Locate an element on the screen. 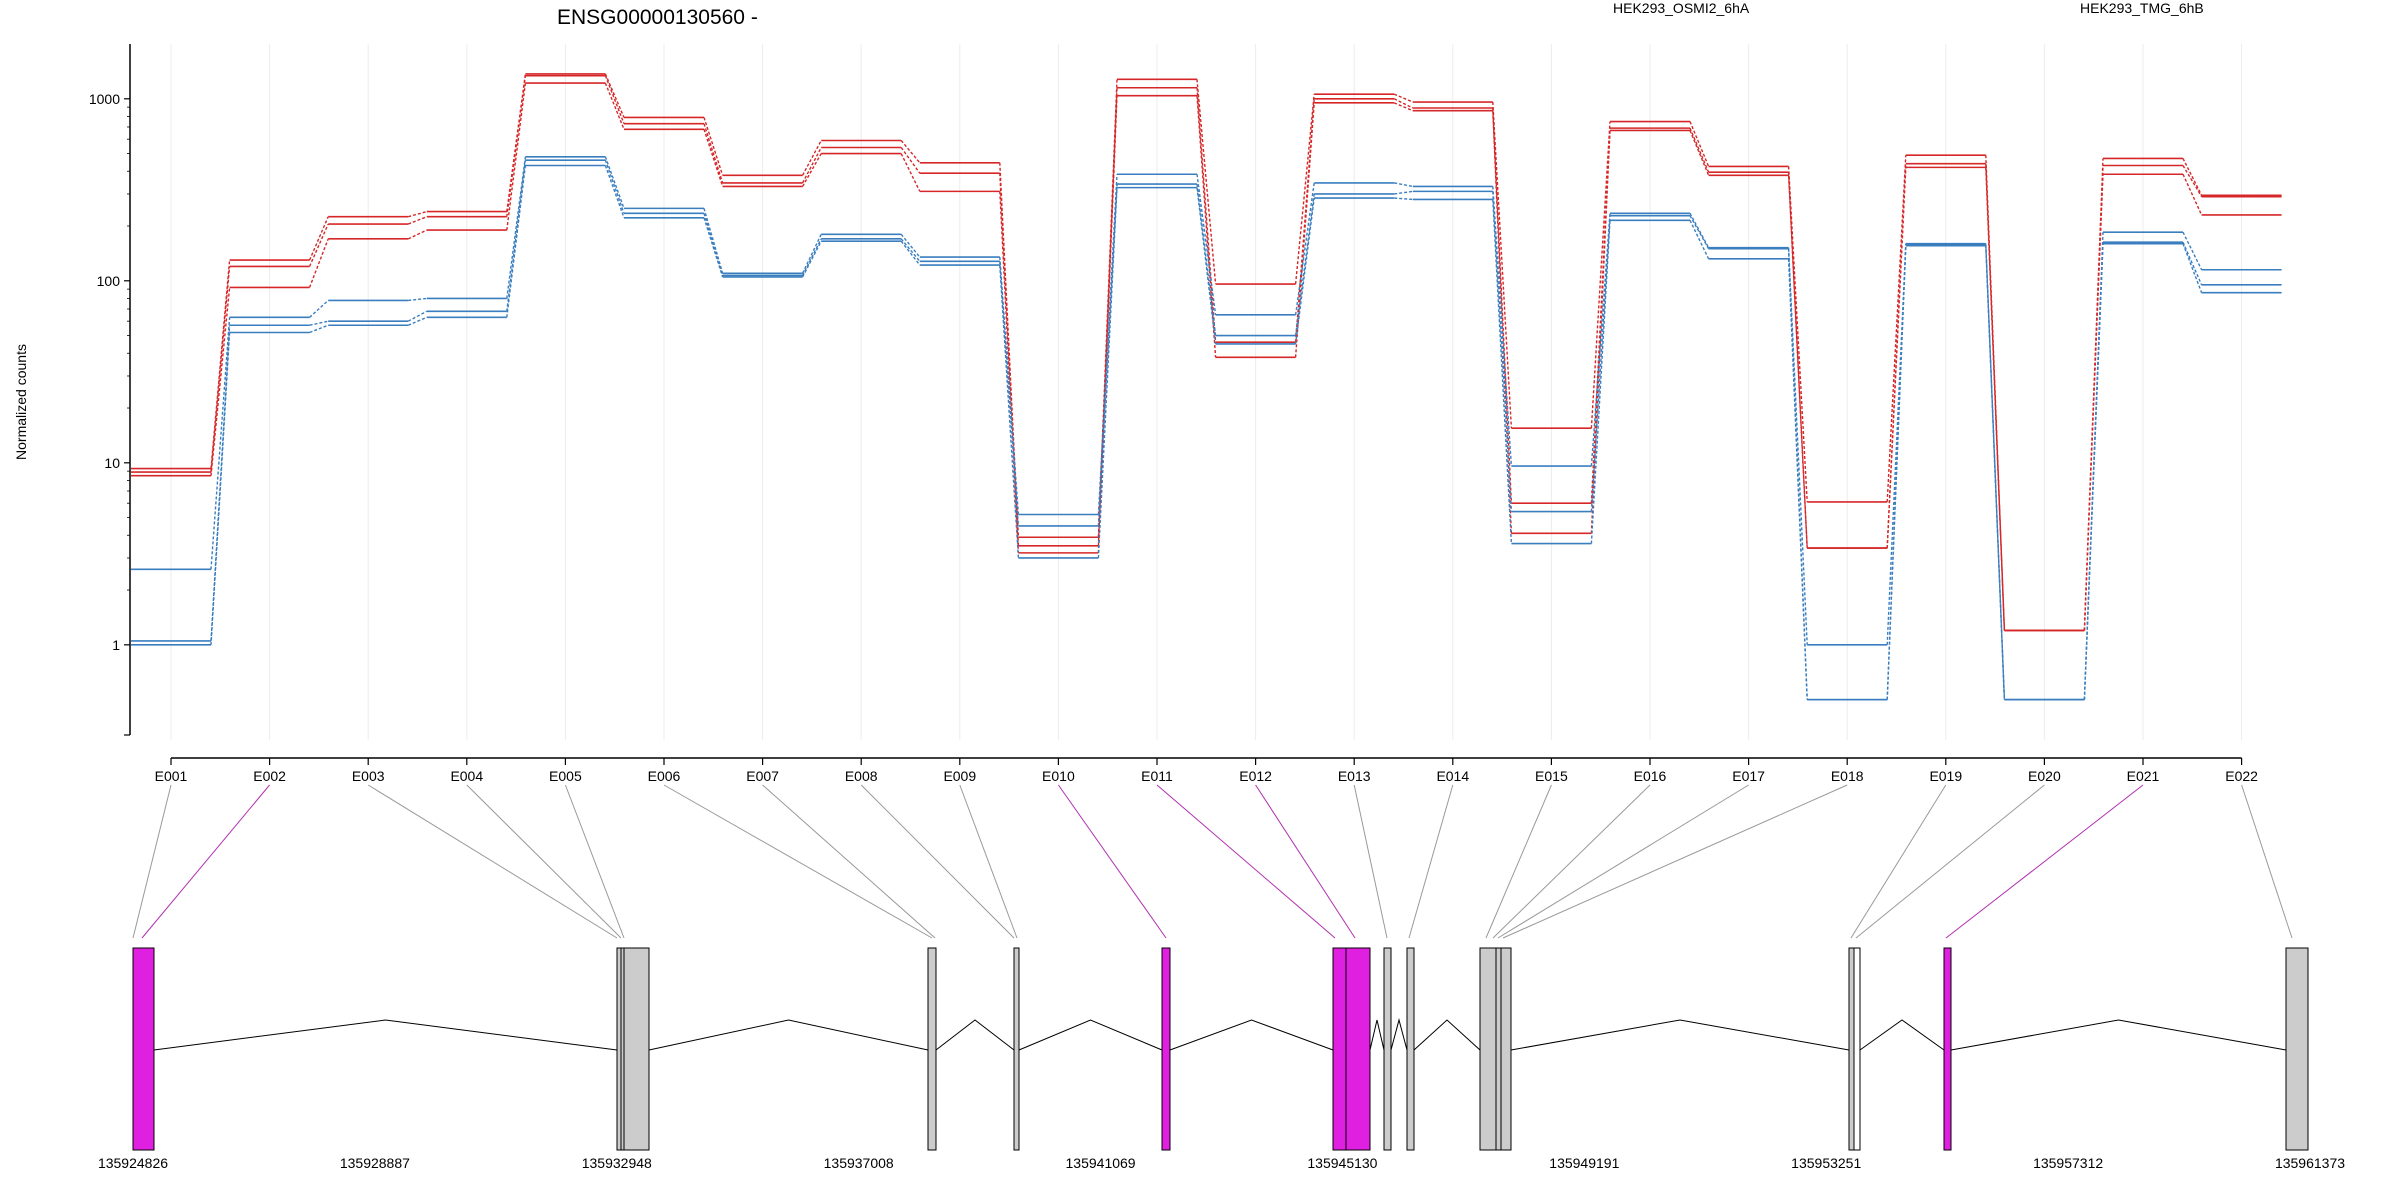 The image size is (2400, 1200). x-tick-label: E010 is located at coordinates (1058, 776).